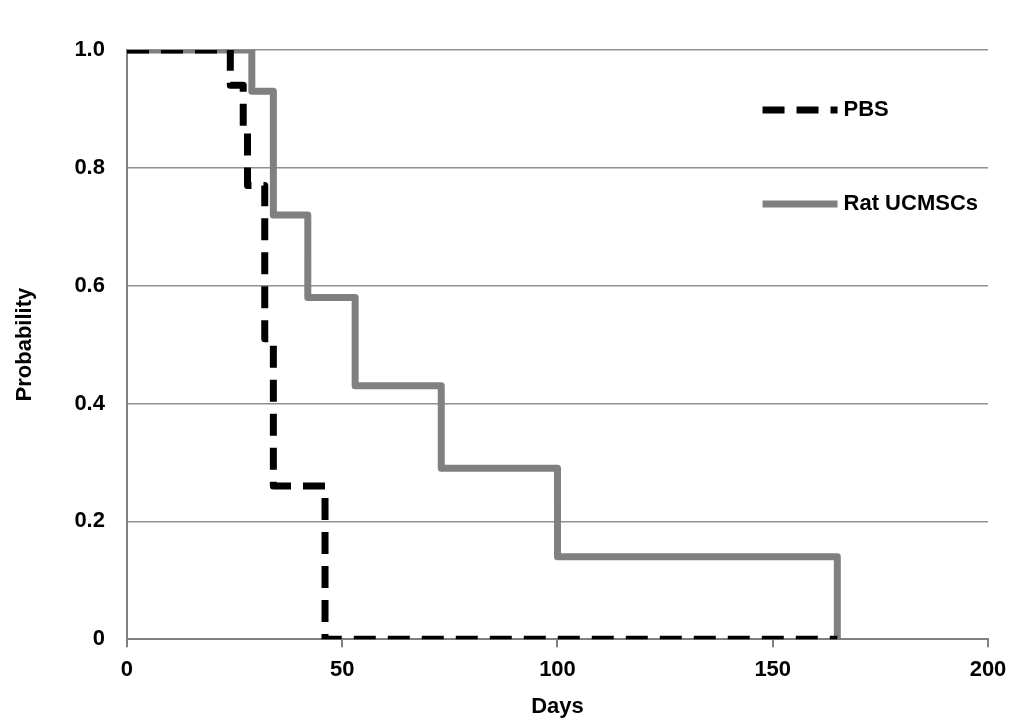 This screenshot has height=724, width=1024. I want to click on y-tick-label: 0.2, so click(89, 520).